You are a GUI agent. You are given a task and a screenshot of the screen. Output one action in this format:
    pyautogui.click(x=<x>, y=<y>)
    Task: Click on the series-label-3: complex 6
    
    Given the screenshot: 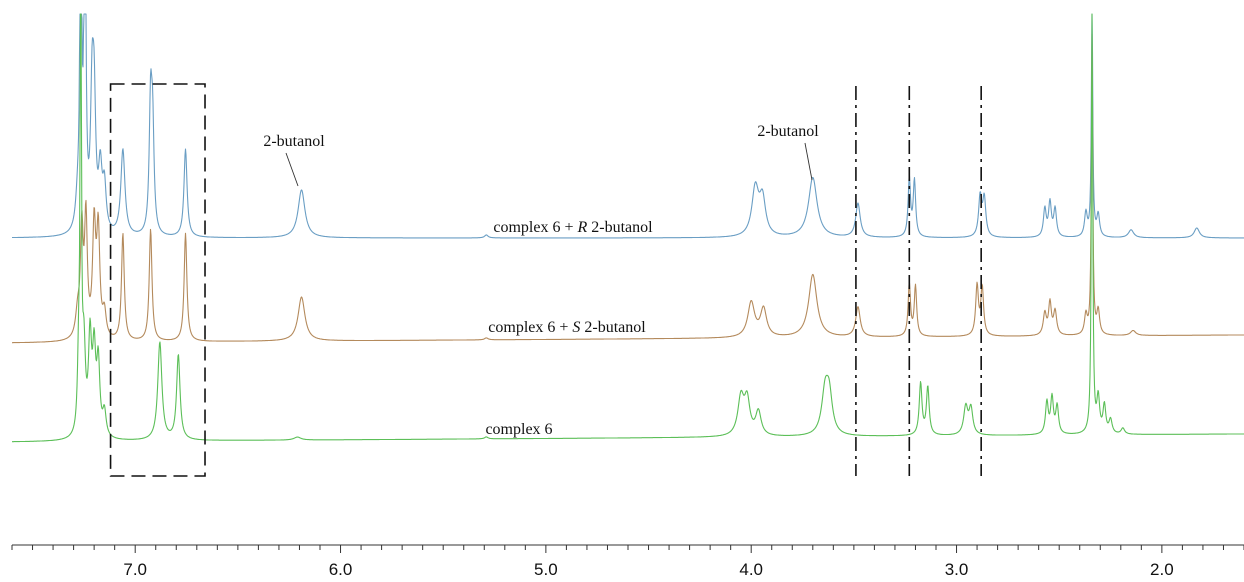 What is the action you would take?
    pyautogui.click(x=518, y=429)
    